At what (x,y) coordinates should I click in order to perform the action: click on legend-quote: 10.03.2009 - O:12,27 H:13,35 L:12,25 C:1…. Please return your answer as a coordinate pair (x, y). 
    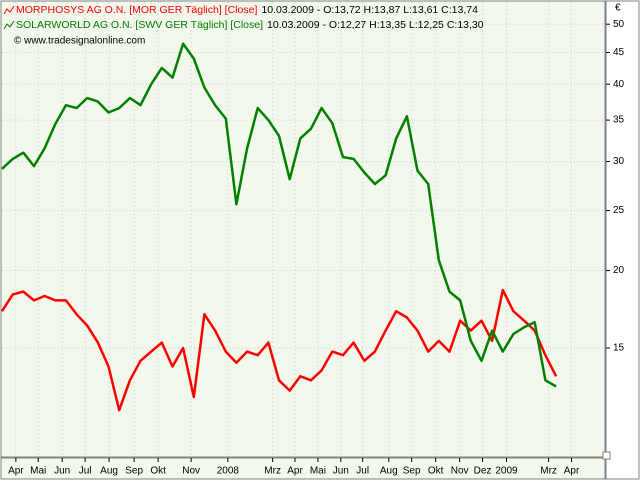
    Looking at the image, I should click on (375, 25).